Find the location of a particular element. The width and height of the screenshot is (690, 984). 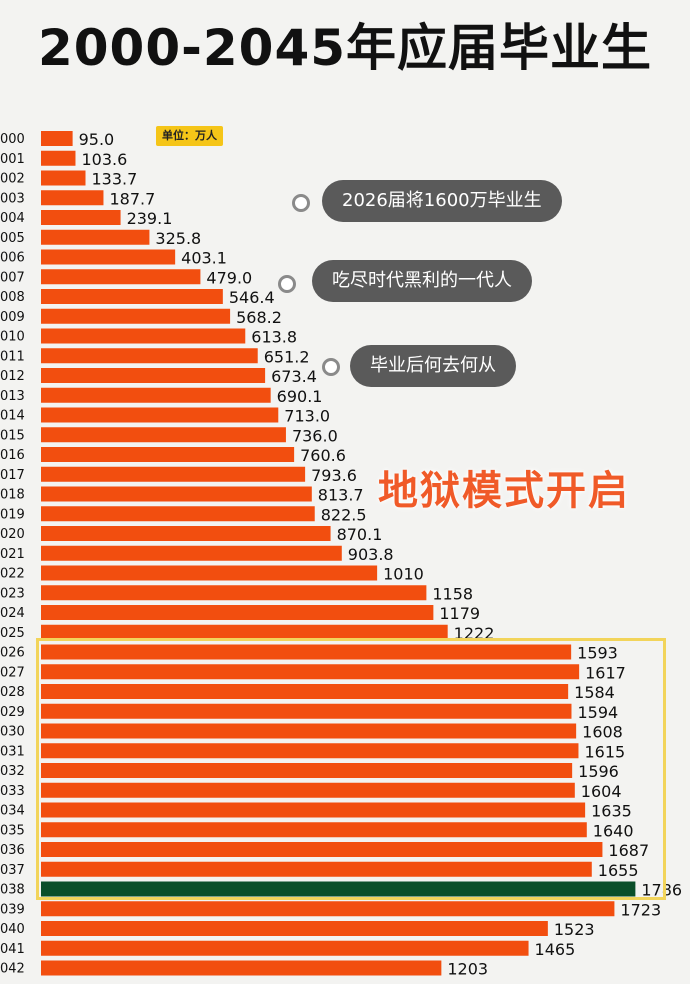

value-label: 1593 is located at coordinates (597, 653).